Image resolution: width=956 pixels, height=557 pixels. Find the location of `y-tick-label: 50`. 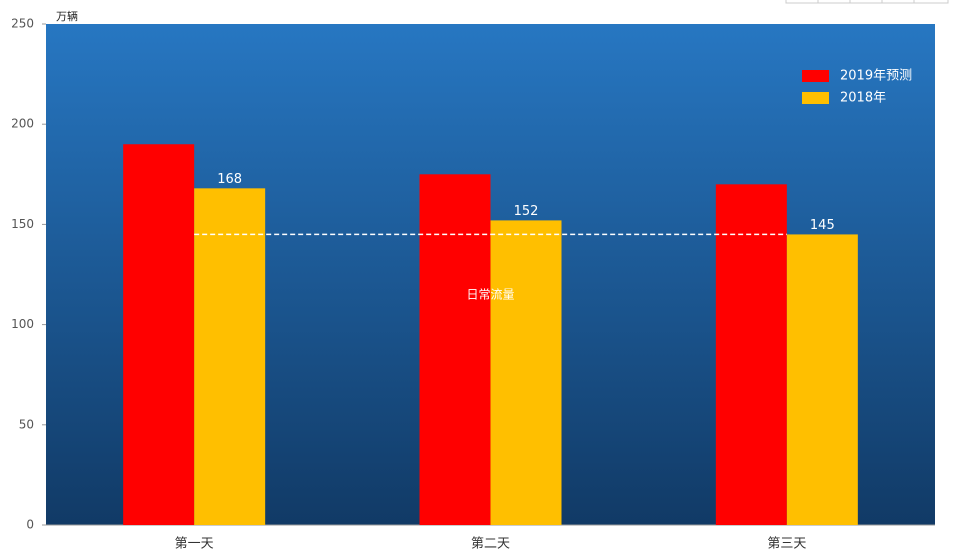

y-tick-label: 50 is located at coordinates (26, 424).